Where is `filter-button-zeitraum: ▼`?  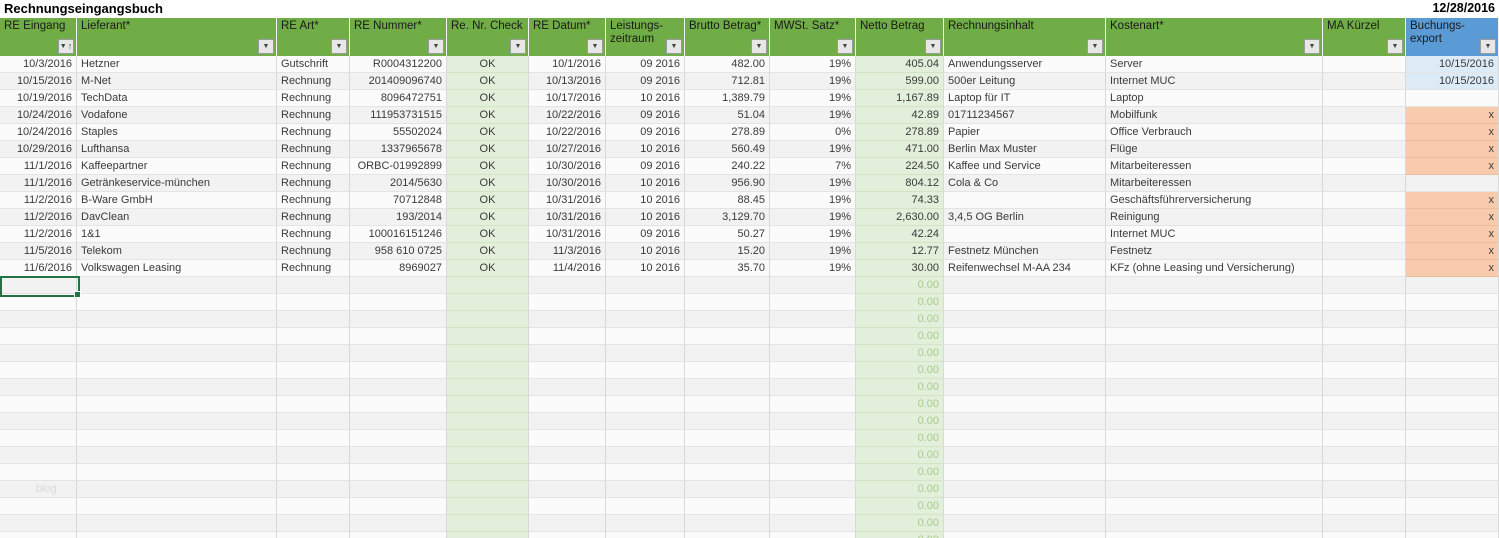 filter-button-zeitraum: ▼ is located at coordinates (674, 46).